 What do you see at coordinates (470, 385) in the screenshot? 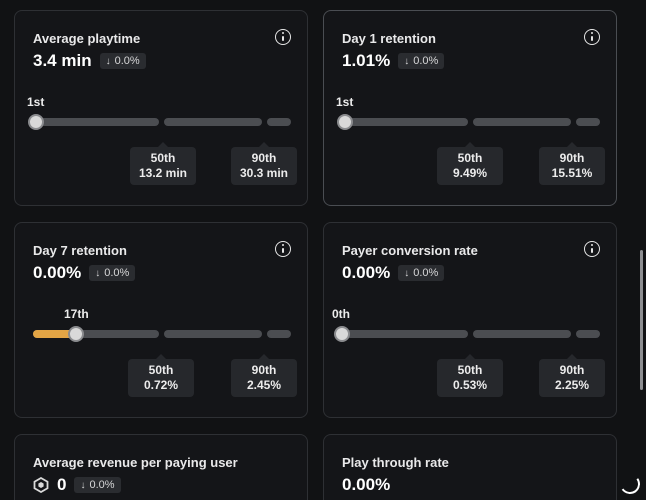
I see `p50-value: 0.53%` at bounding box center [470, 385].